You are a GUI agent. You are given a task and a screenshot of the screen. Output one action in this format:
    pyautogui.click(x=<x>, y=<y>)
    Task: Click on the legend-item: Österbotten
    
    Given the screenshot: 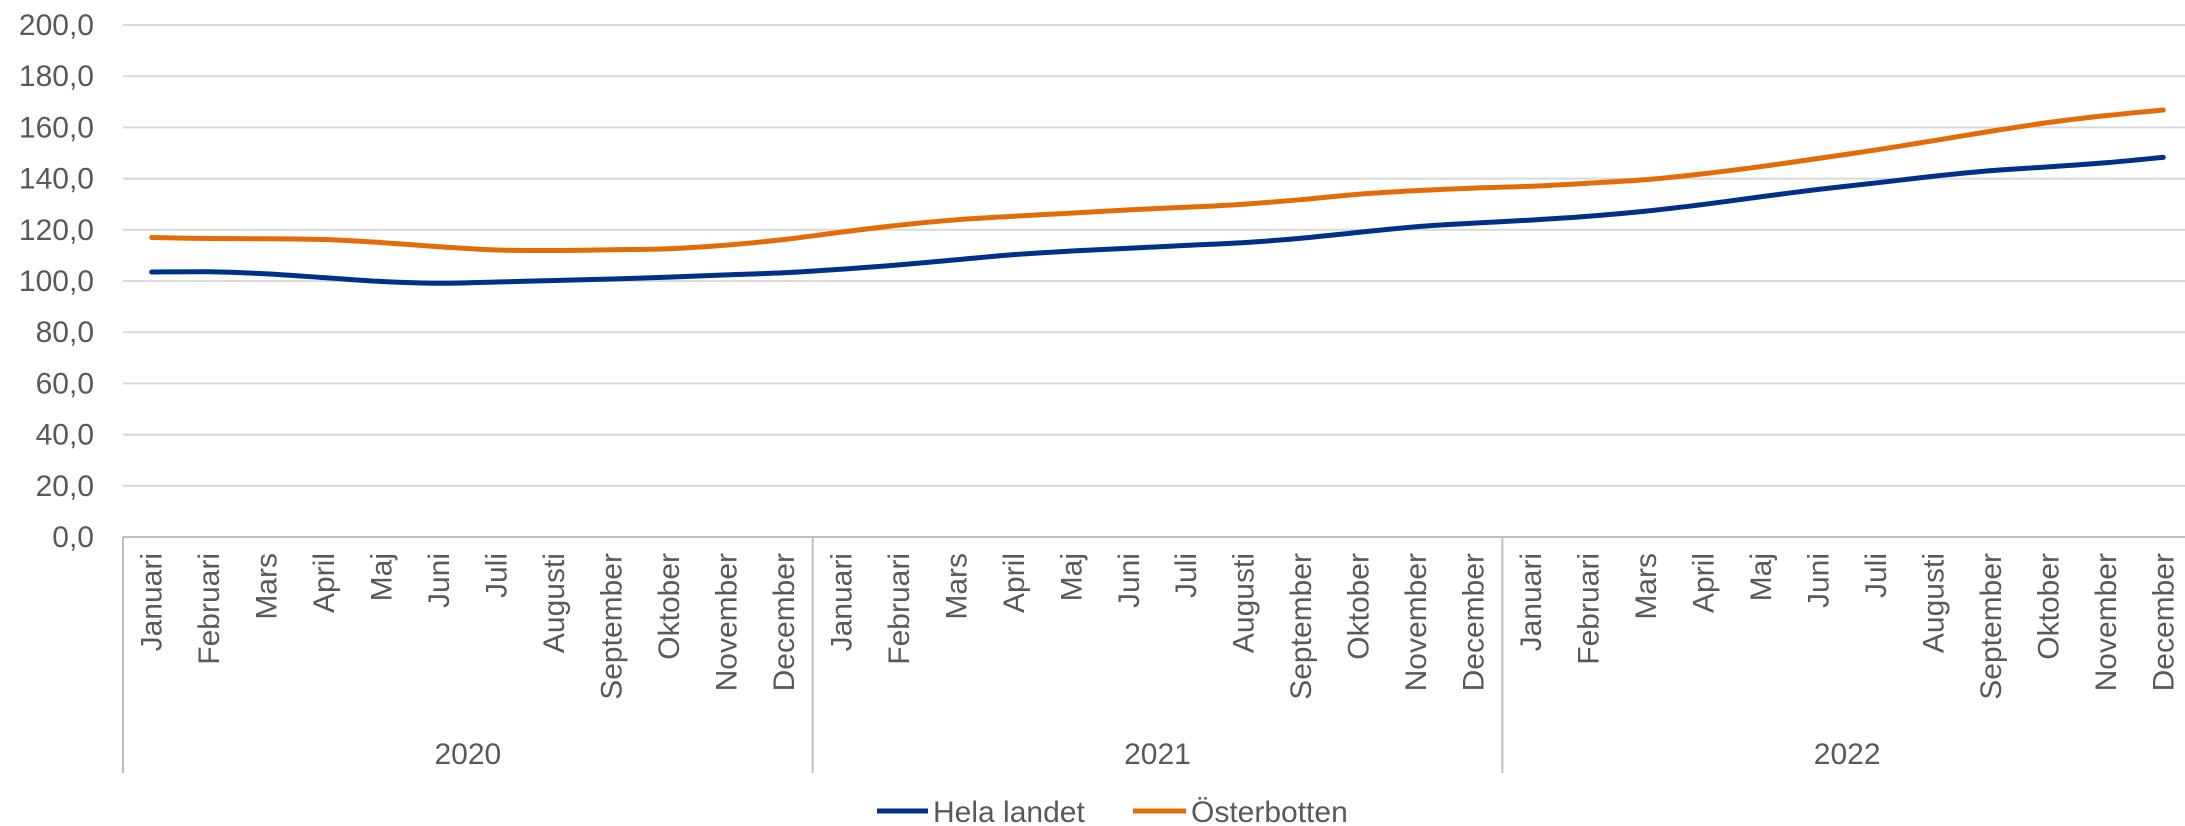 What is the action you would take?
    pyautogui.click(x=1240, y=811)
    